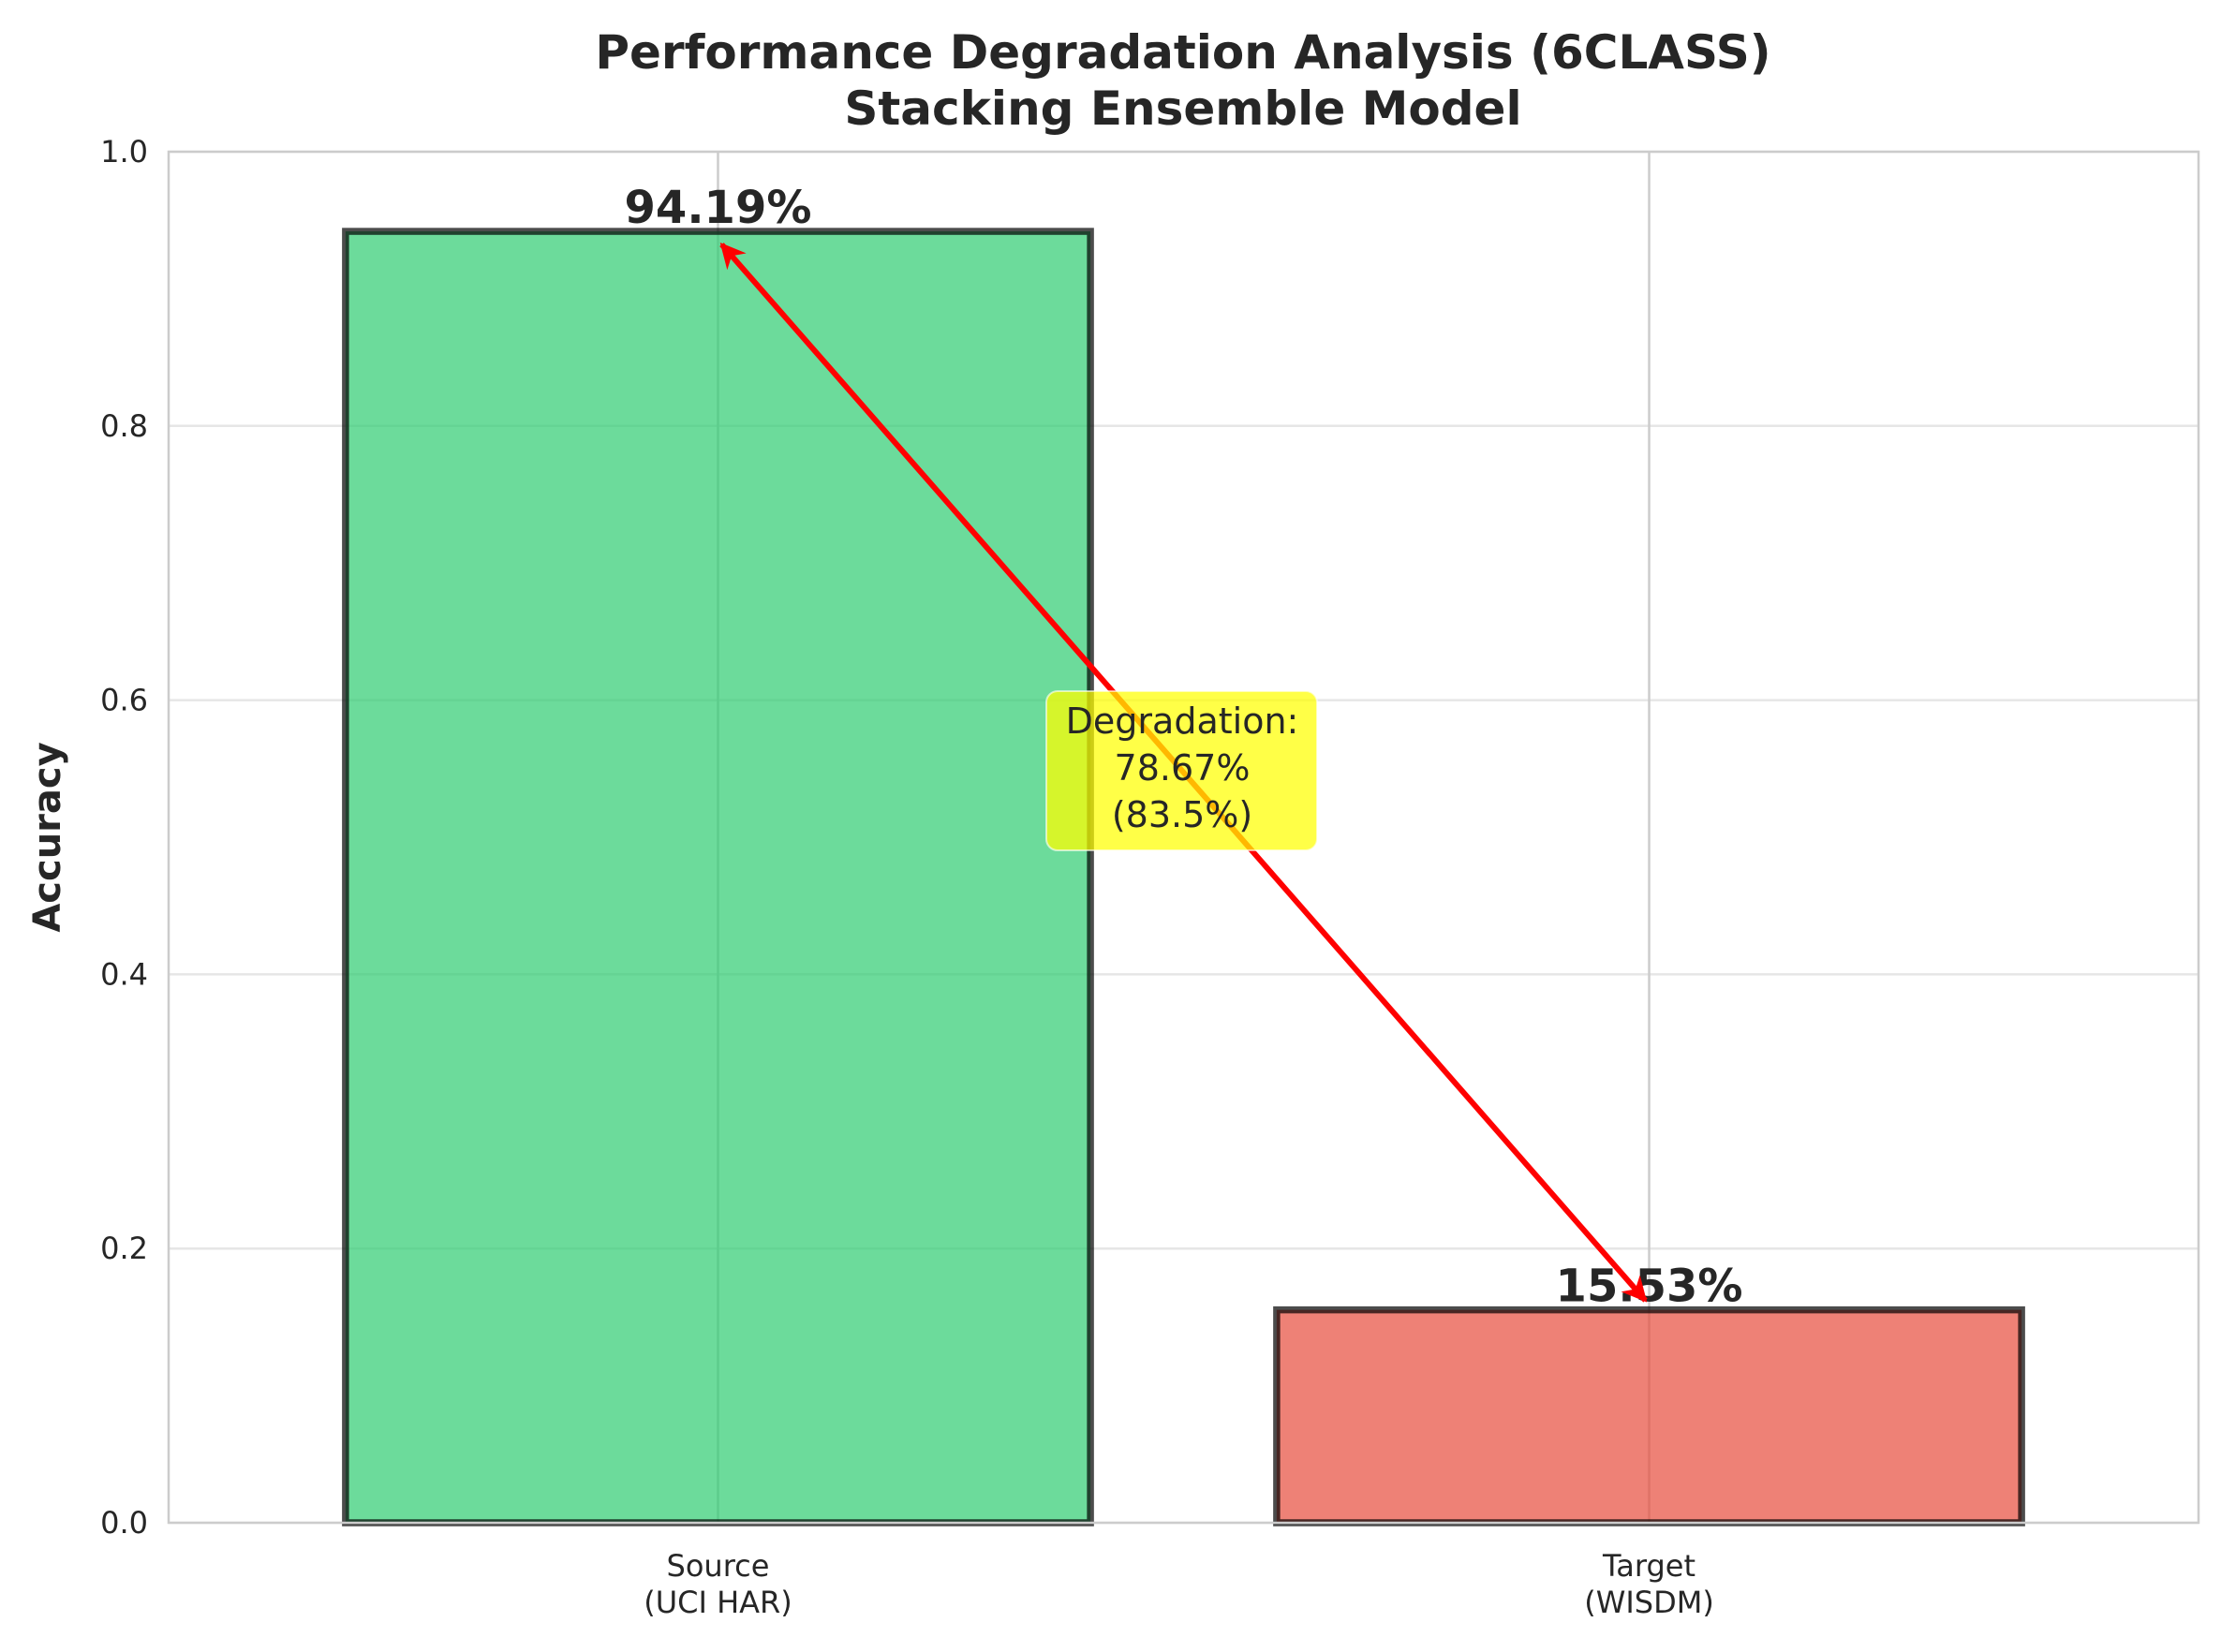 The image size is (2221, 1652). I want to click on y-tick-label: 0.8, so click(124, 426).